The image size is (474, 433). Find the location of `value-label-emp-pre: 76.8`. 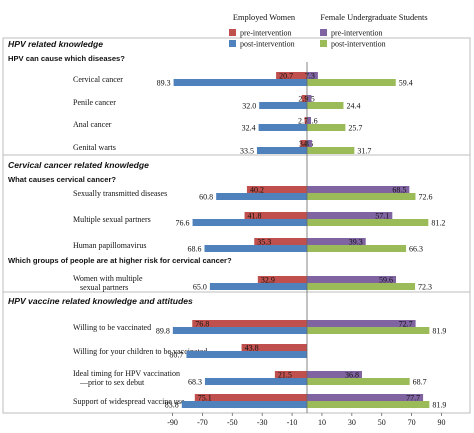

value-label-emp-pre: 76.8 is located at coordinates (202, 324).